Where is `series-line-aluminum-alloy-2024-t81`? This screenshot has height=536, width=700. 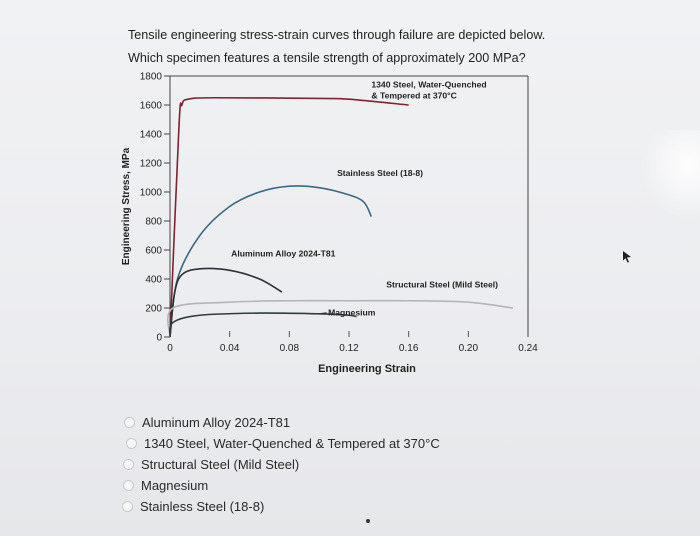 series-line-aluminum-alloy-2024-t81 is located at coordinates (226, 302).